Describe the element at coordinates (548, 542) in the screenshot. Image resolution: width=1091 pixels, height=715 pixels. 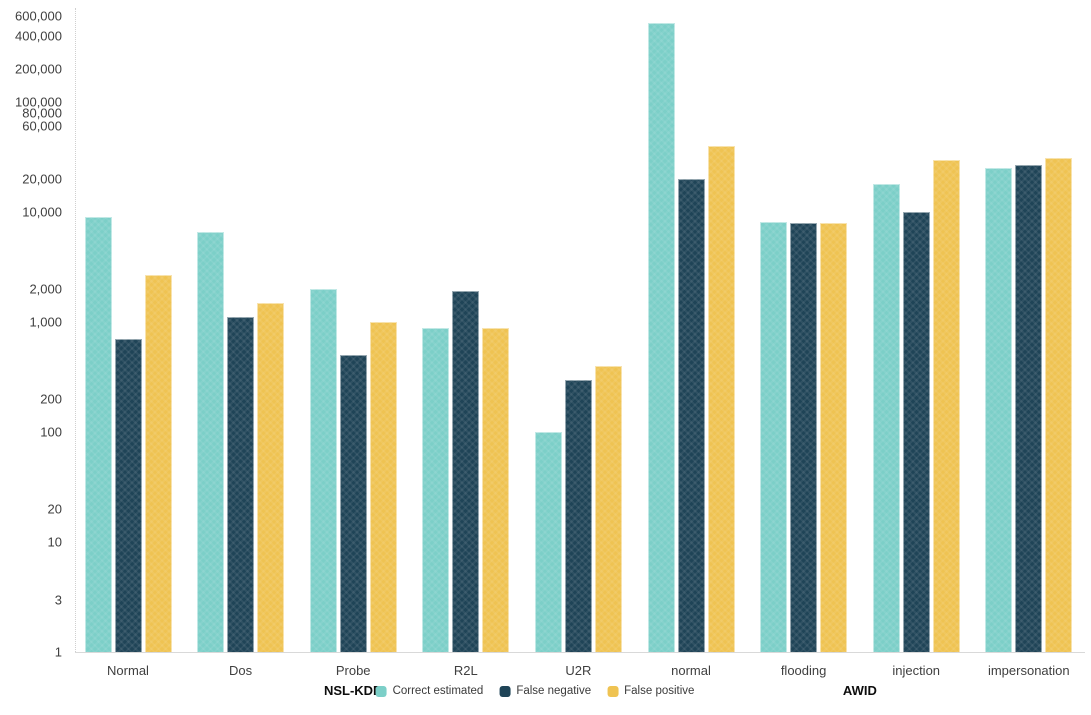
I see `bar-correct-estimated-u2r` at that location.